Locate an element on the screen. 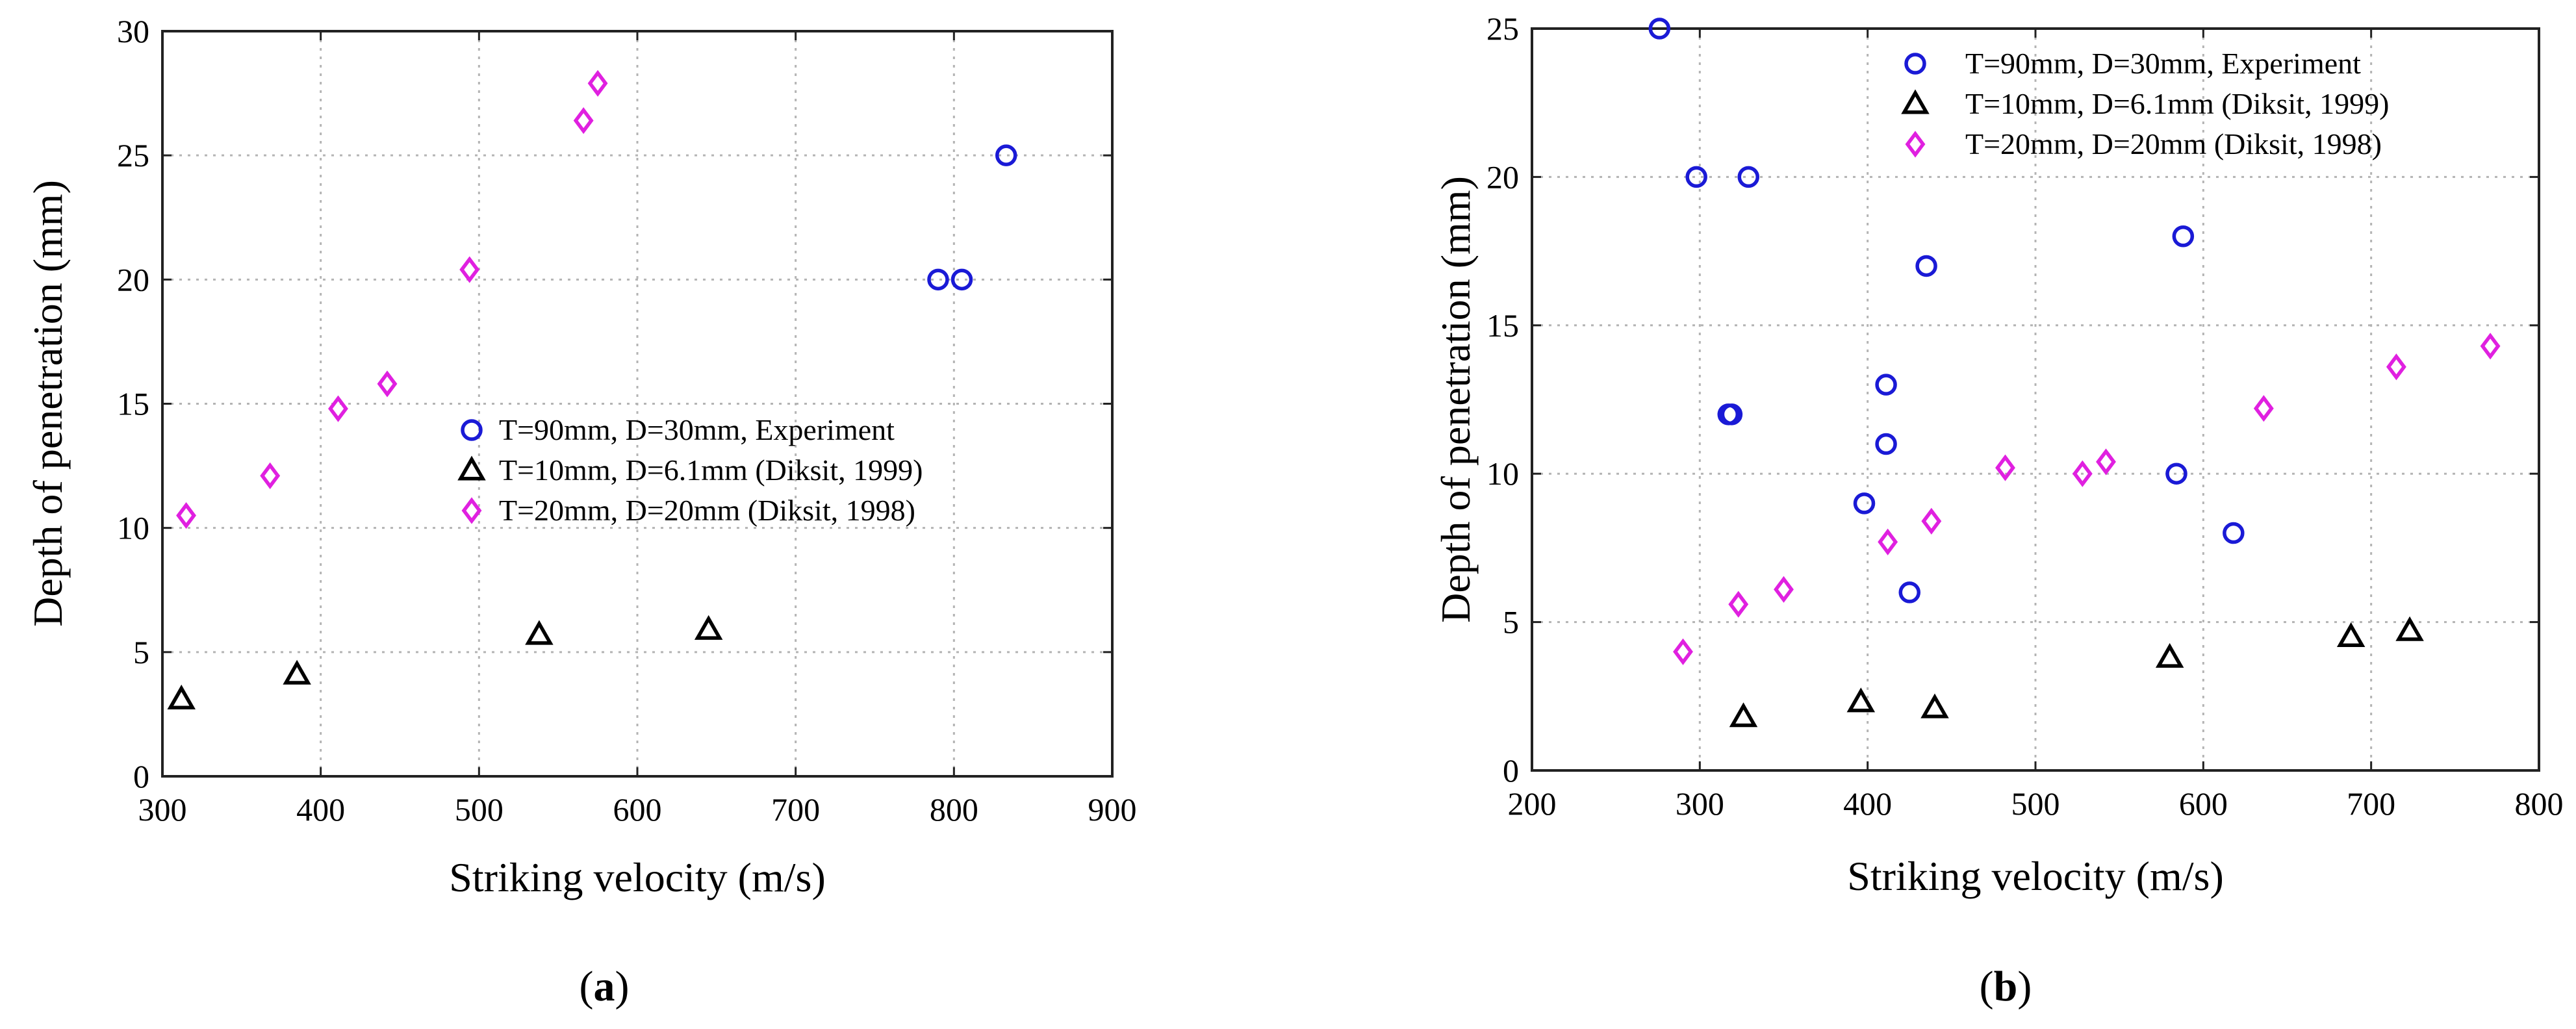 This screenshot has width=2576, height=1029. panel-label-letter: a is located at coordinates (604, 986).